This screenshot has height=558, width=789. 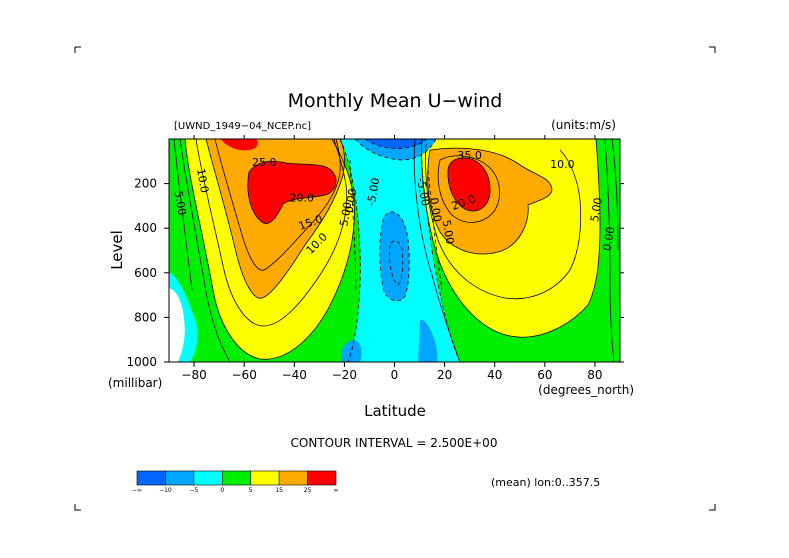 What do you see at coordinates (251, 490) in the screenshot?
I see `colorbar-tick-label: 5` at bounding box center [251, 490].